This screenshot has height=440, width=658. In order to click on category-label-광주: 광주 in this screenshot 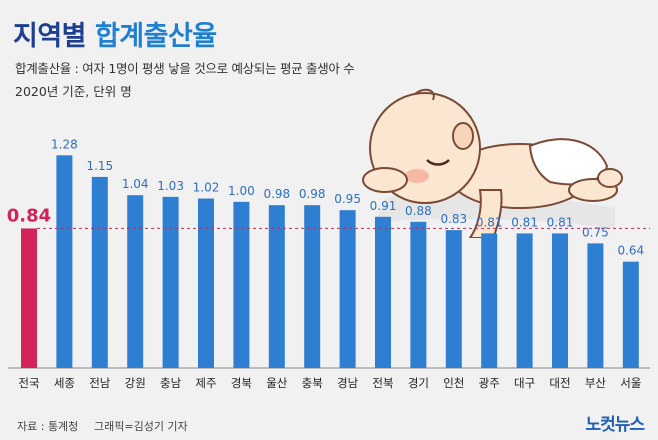, I will do `click(489, 383)`.